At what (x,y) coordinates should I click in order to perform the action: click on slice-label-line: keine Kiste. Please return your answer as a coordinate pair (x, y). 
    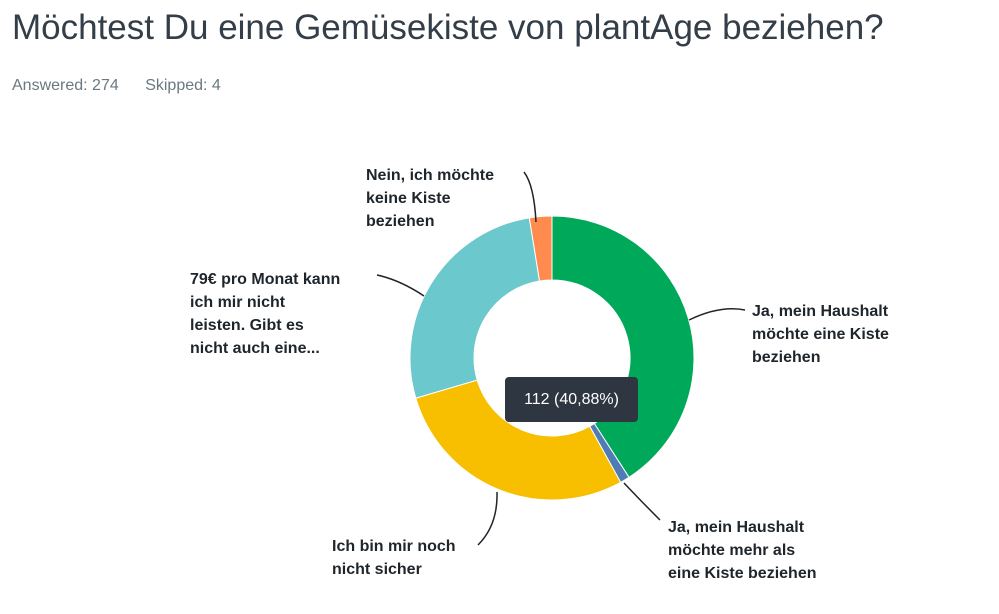
    Looking at the image, I should click on (408, 198).